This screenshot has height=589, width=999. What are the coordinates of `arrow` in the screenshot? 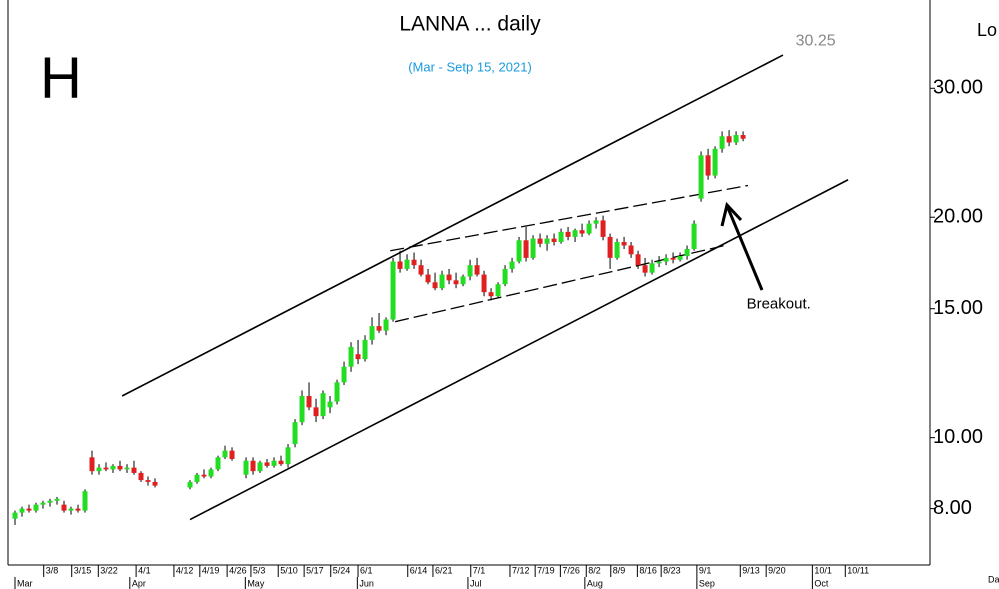 It's located at (745, 249).